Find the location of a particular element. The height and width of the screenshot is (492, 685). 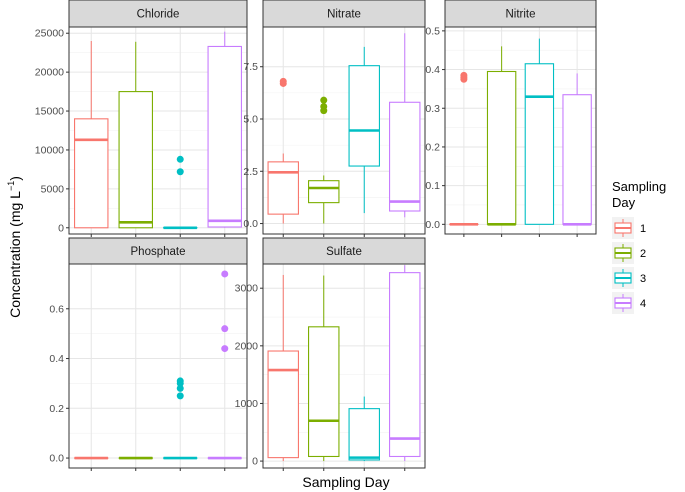

panel-chloride: Chloride 0 5000 10000 15000 20000 25000 is located at coordinates (141, 118).